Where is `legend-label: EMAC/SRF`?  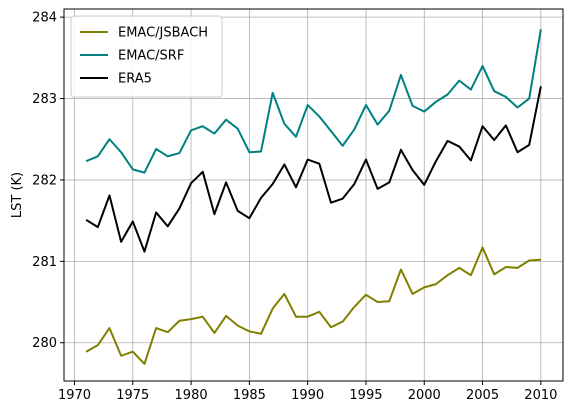 legend-label: EMAC/SRF is located at coordinates (151, 56).